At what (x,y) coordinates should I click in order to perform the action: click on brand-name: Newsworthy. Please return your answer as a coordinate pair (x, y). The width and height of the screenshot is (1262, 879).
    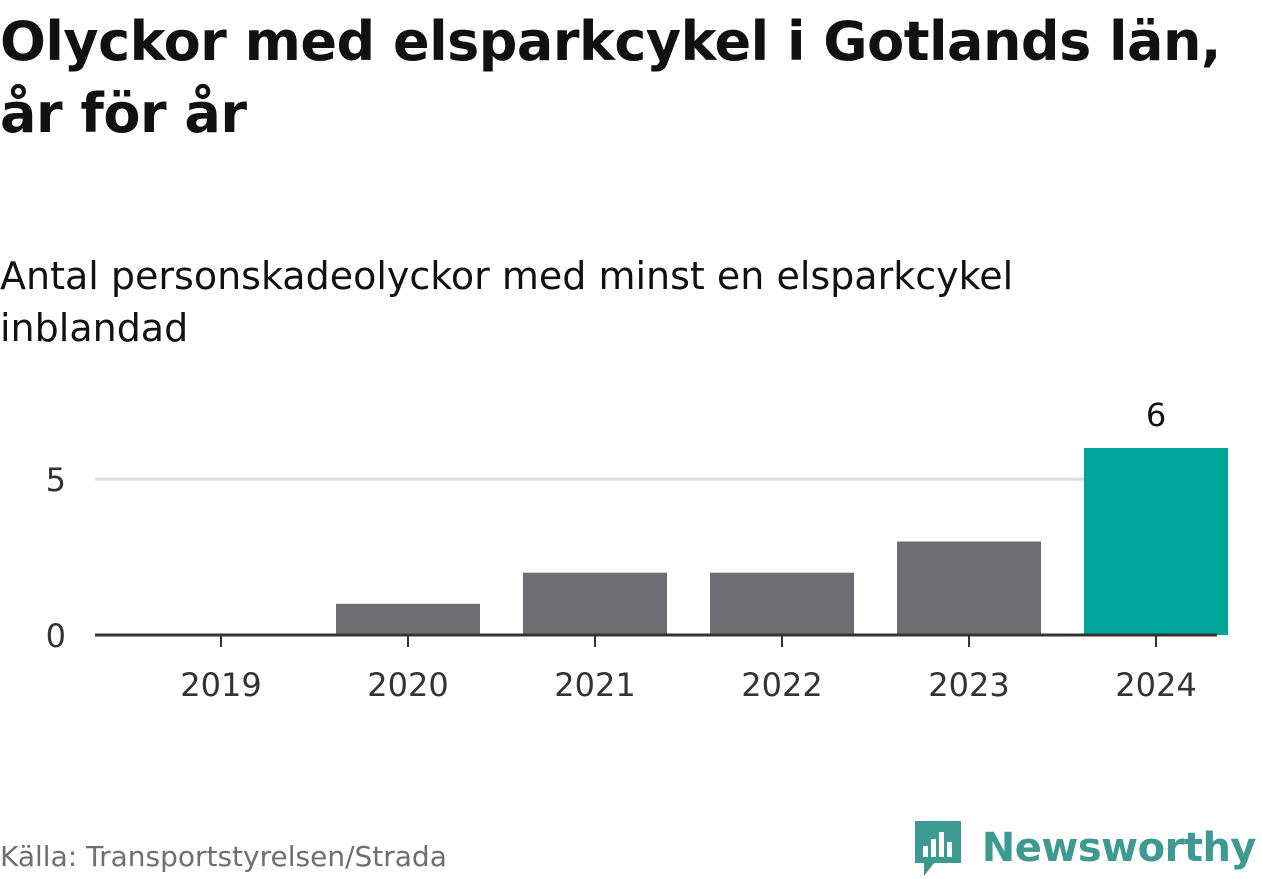
    Looking at the image, I should click on (1119, 848).